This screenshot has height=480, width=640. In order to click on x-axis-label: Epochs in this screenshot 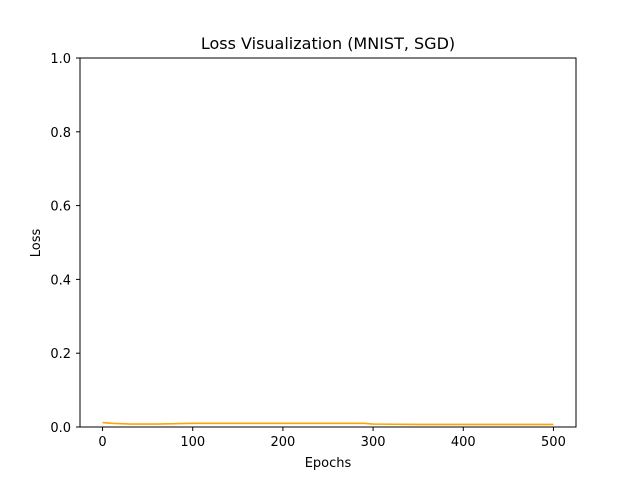, I will do `click(328, 463)`.